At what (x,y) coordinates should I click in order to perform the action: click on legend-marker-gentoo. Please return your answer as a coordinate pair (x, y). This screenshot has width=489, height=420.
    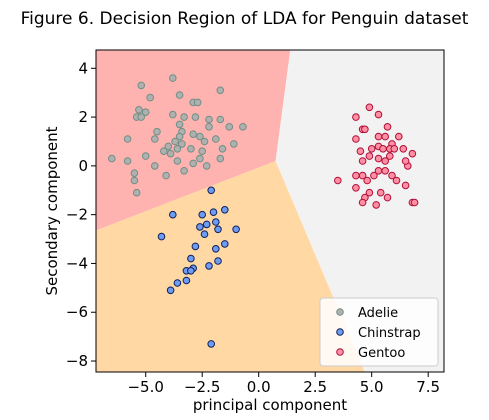
    Looking at the image, I should click on (340, 352).